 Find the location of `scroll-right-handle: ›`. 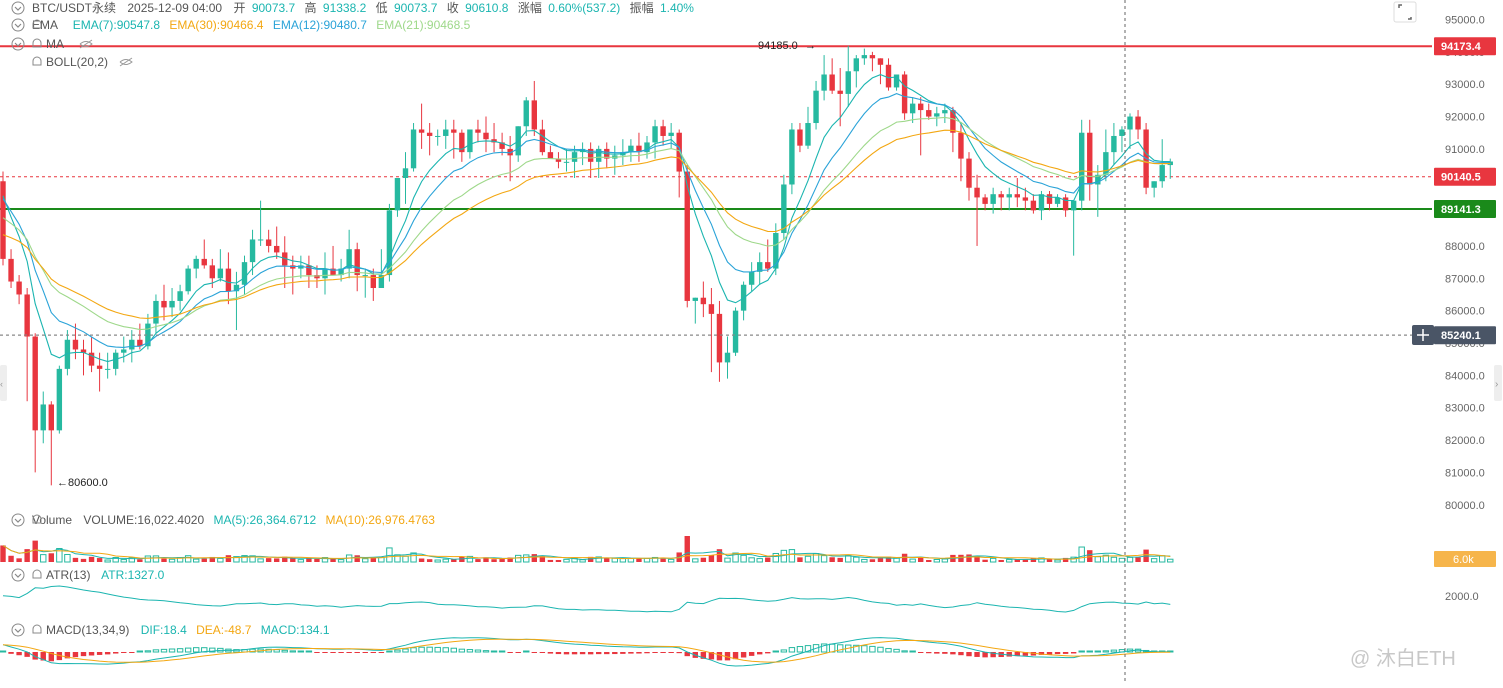

scroll-right-handle: › is located at coordinates (1498, 383).